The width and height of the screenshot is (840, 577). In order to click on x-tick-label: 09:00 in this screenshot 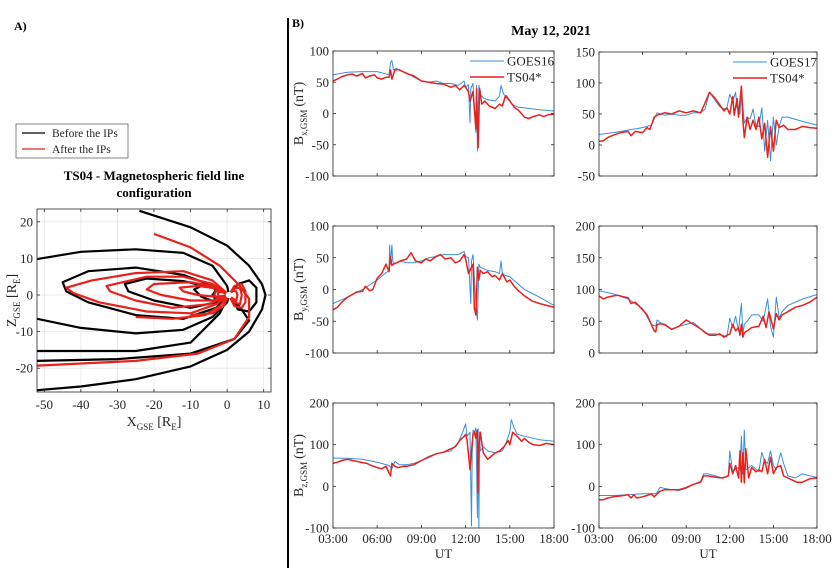, I will do `click(422, 538)`.